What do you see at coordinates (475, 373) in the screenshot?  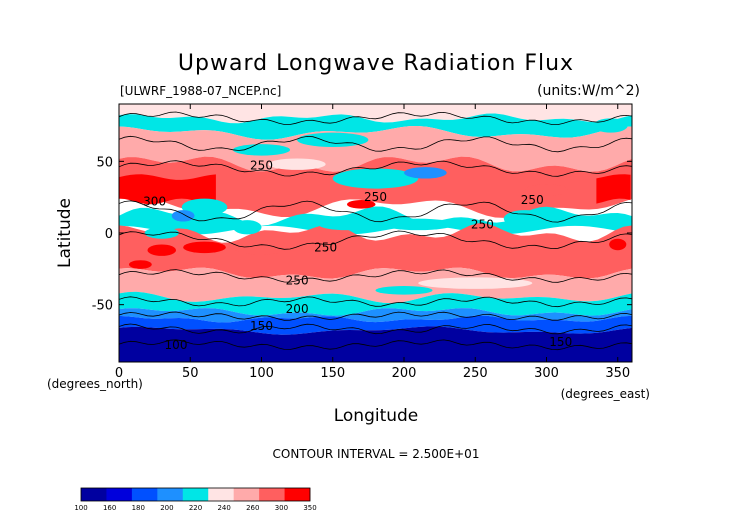 I see `x-tick-label: 250` at bounding box center [475, 373].